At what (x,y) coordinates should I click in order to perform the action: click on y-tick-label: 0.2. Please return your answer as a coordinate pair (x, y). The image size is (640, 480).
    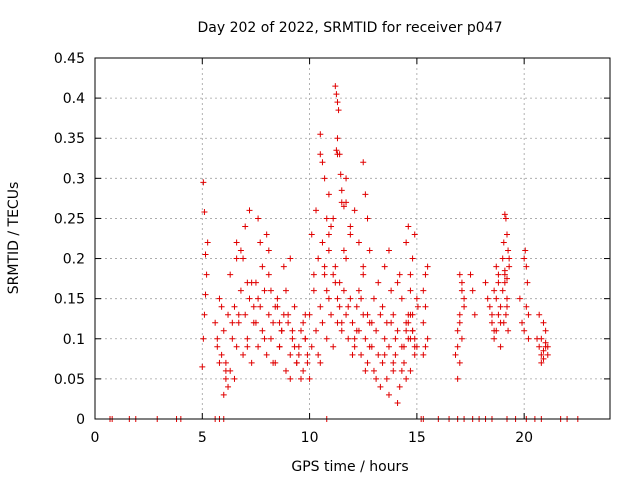
    Looking at the image, I should click on (74, 260).